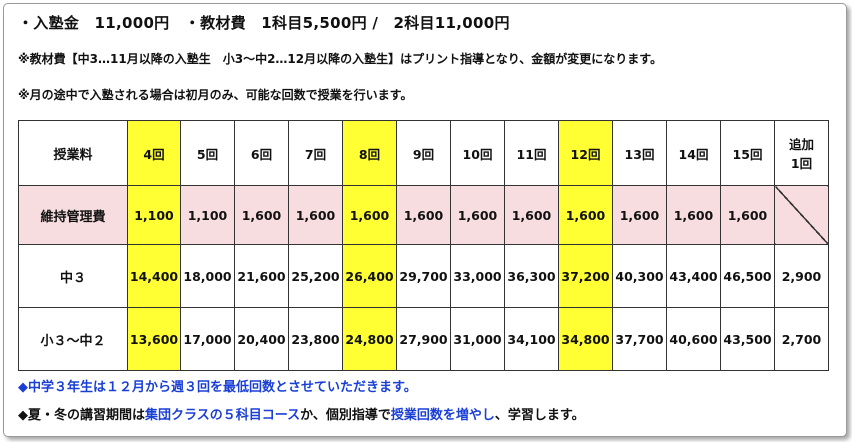  Describe the element at coordinates (477, 339) in the screenshot. I see `table-cell: 31,000` at that location.